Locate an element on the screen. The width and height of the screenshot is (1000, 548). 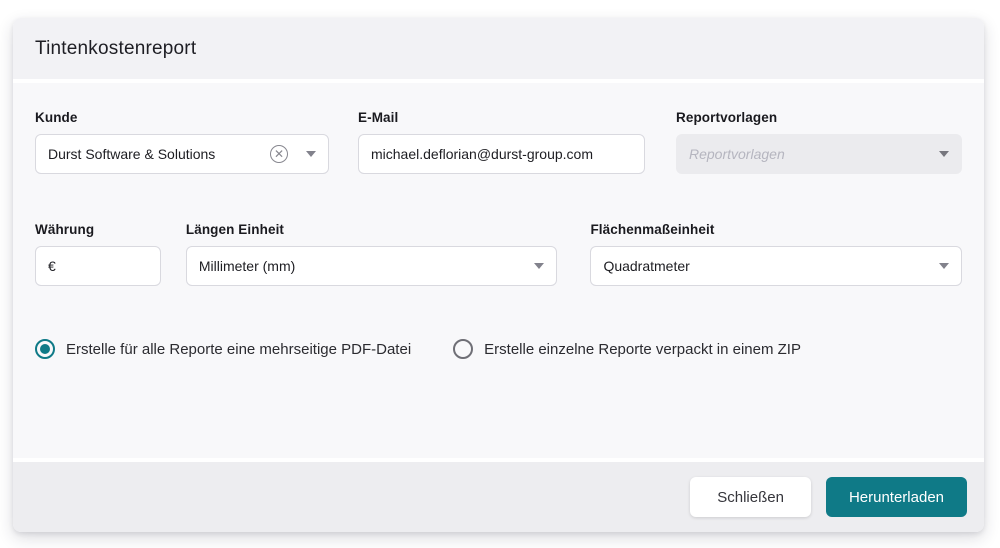
page-title: Tintenkostenreport is located at coordinates (116, 48).